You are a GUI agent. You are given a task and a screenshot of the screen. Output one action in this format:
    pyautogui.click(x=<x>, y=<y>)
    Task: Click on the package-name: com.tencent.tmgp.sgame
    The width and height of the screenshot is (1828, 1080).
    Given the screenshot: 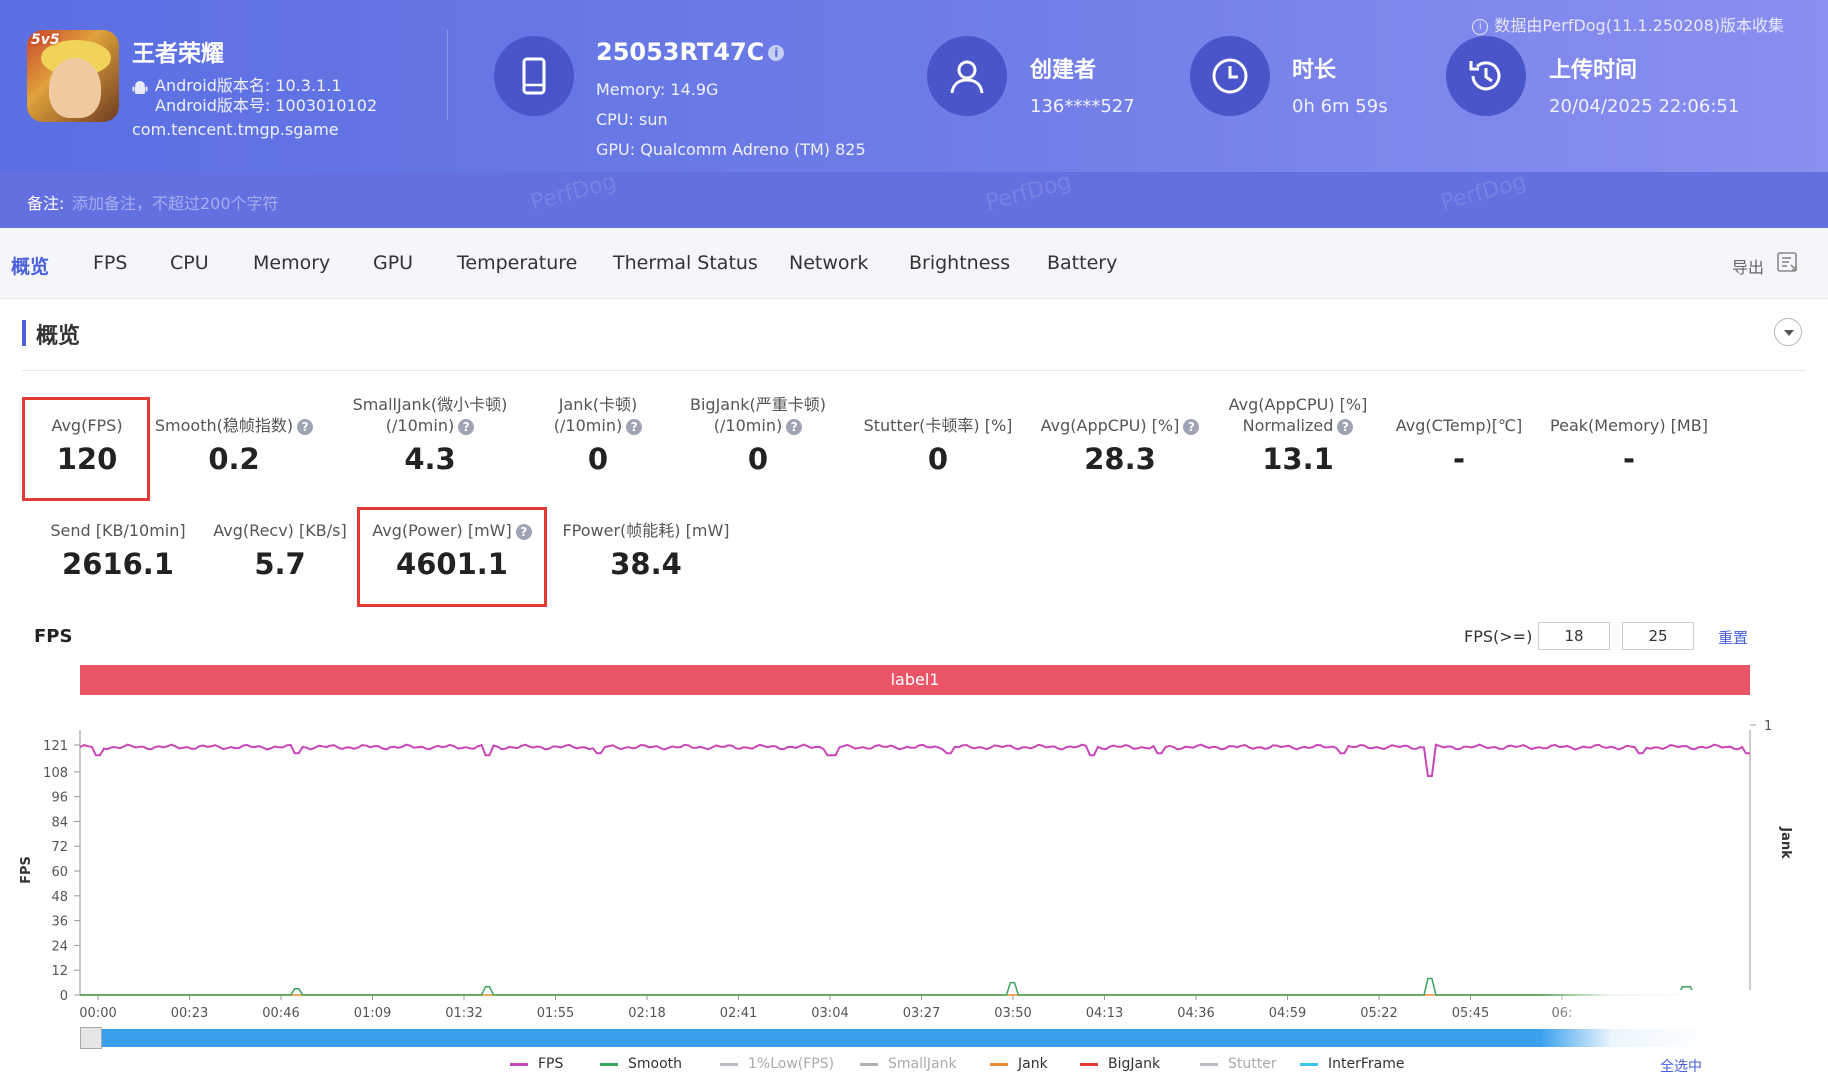 What is the action you would take?
    pyautogui.click(x=235, y=129)
    